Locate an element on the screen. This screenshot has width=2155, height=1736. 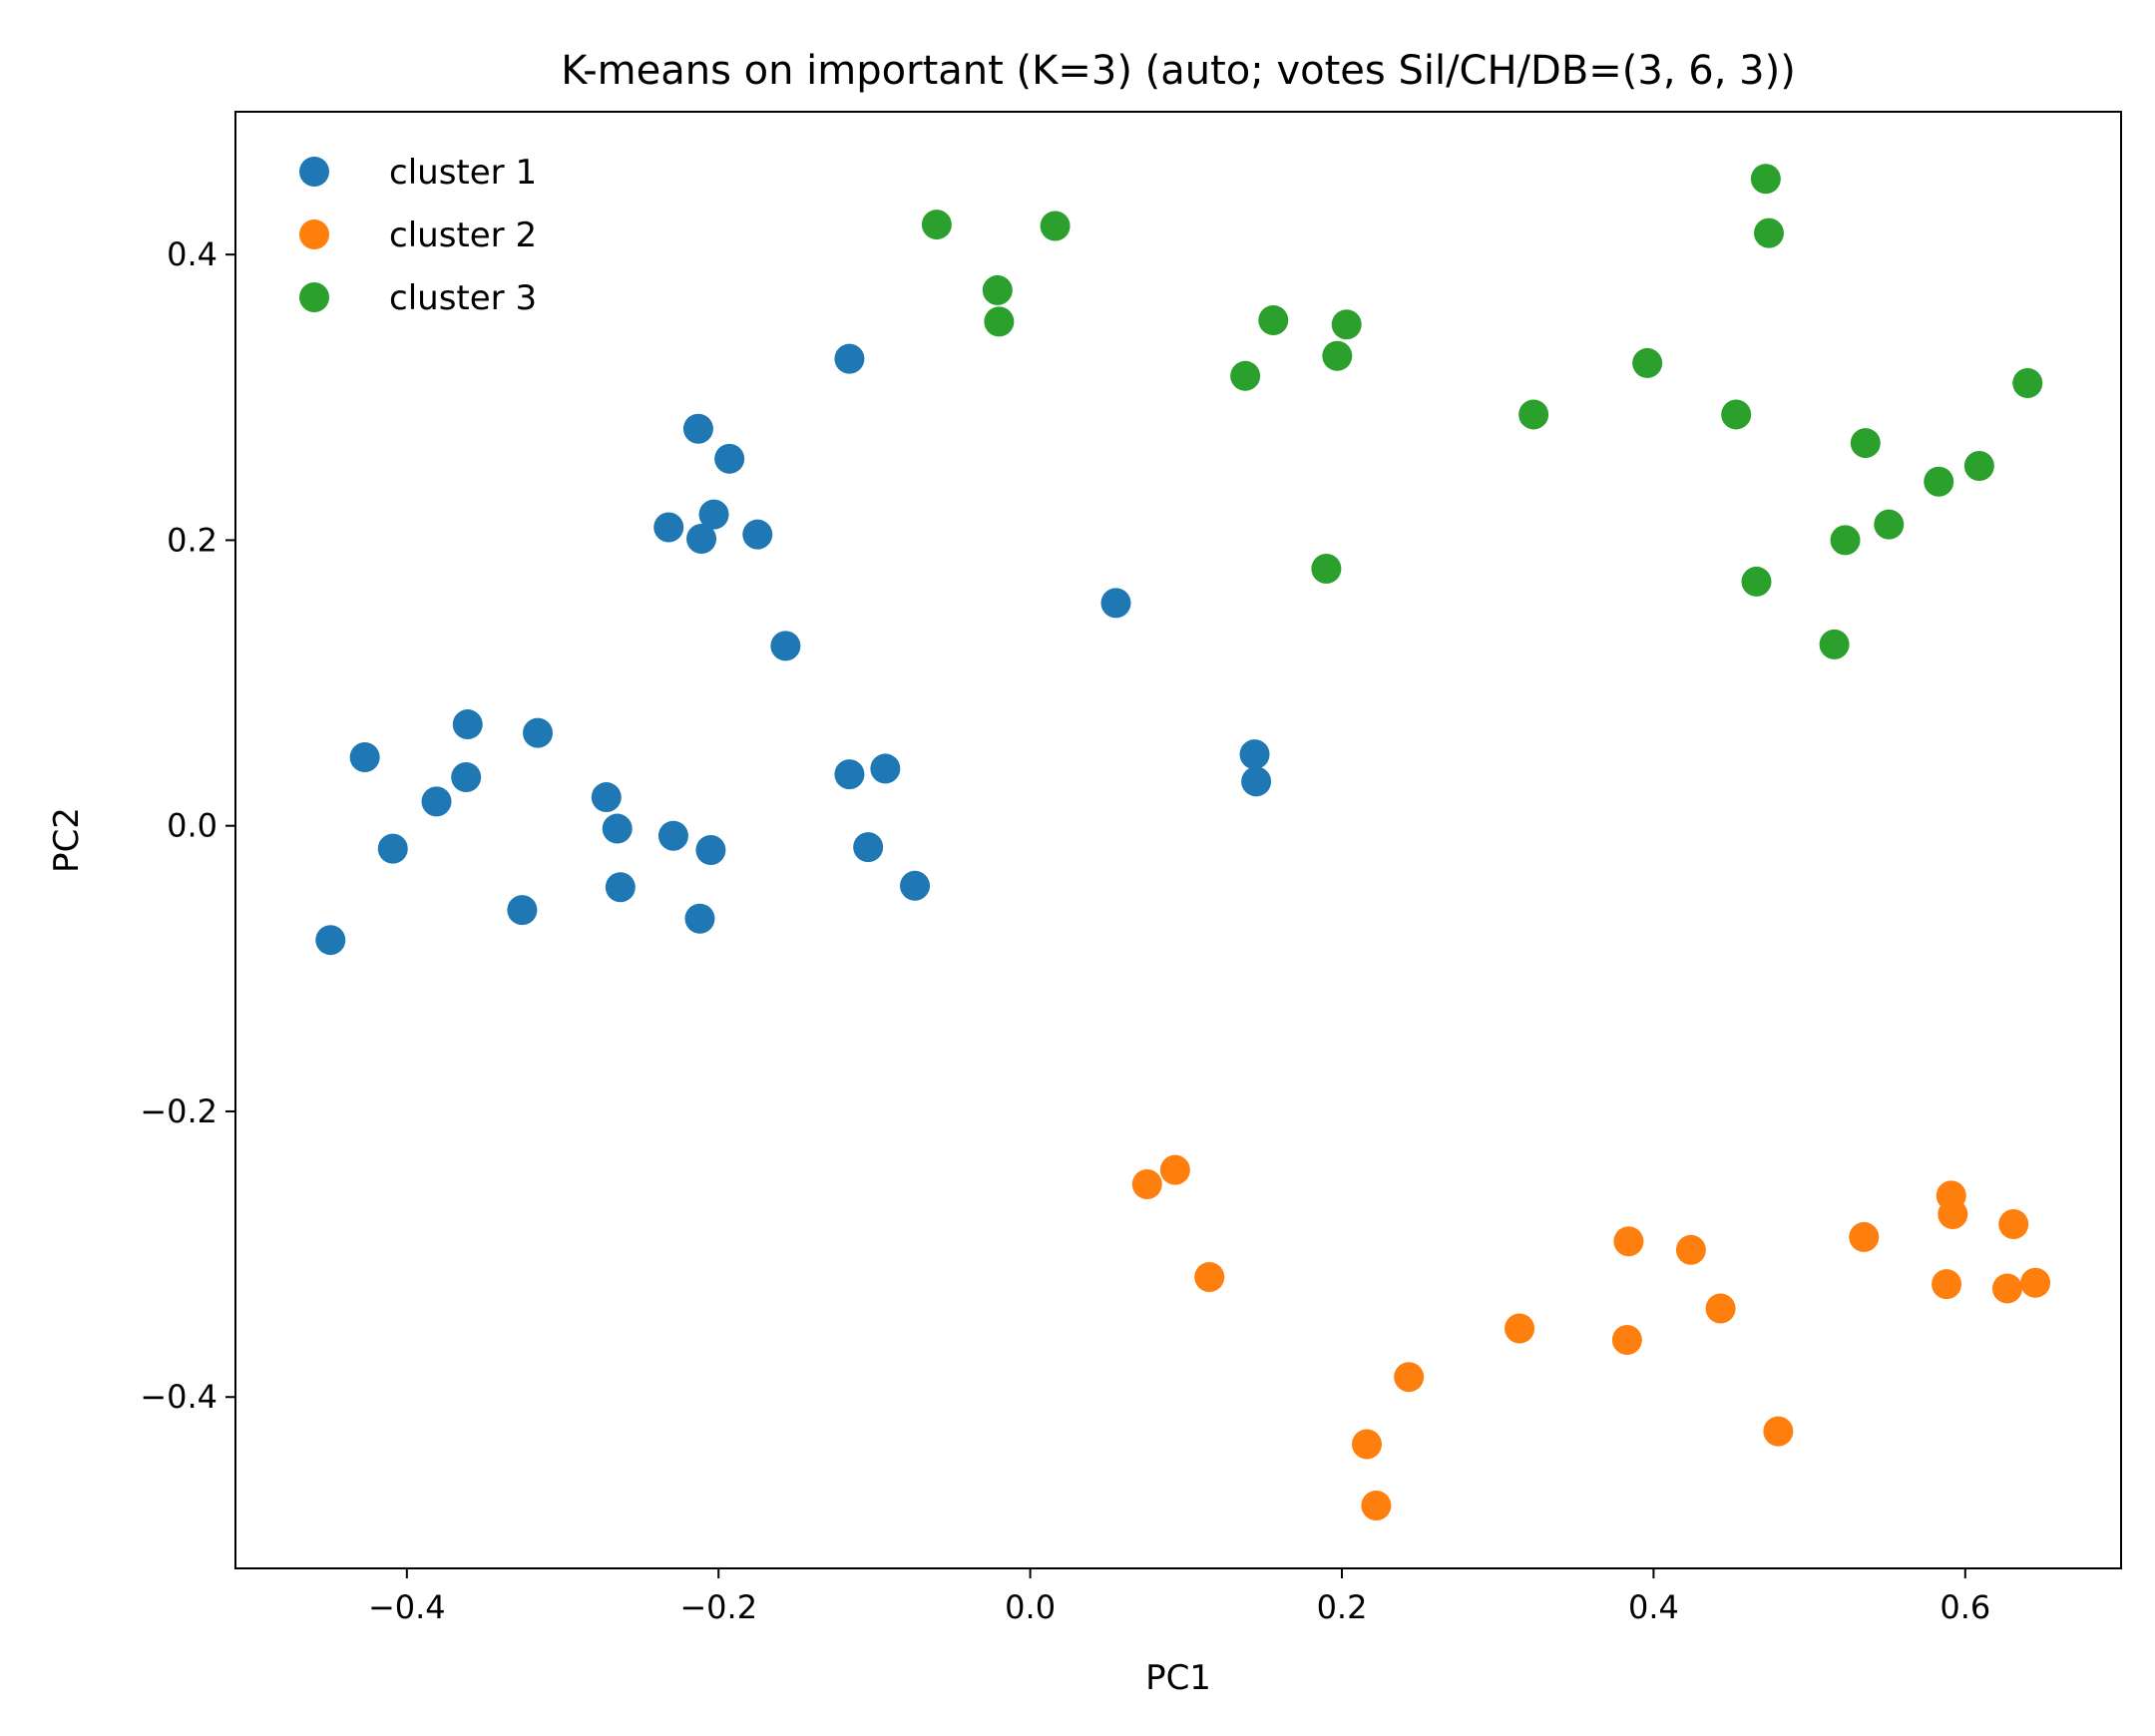
legend-label: cluster 3 is located at coordinates (463, 298).